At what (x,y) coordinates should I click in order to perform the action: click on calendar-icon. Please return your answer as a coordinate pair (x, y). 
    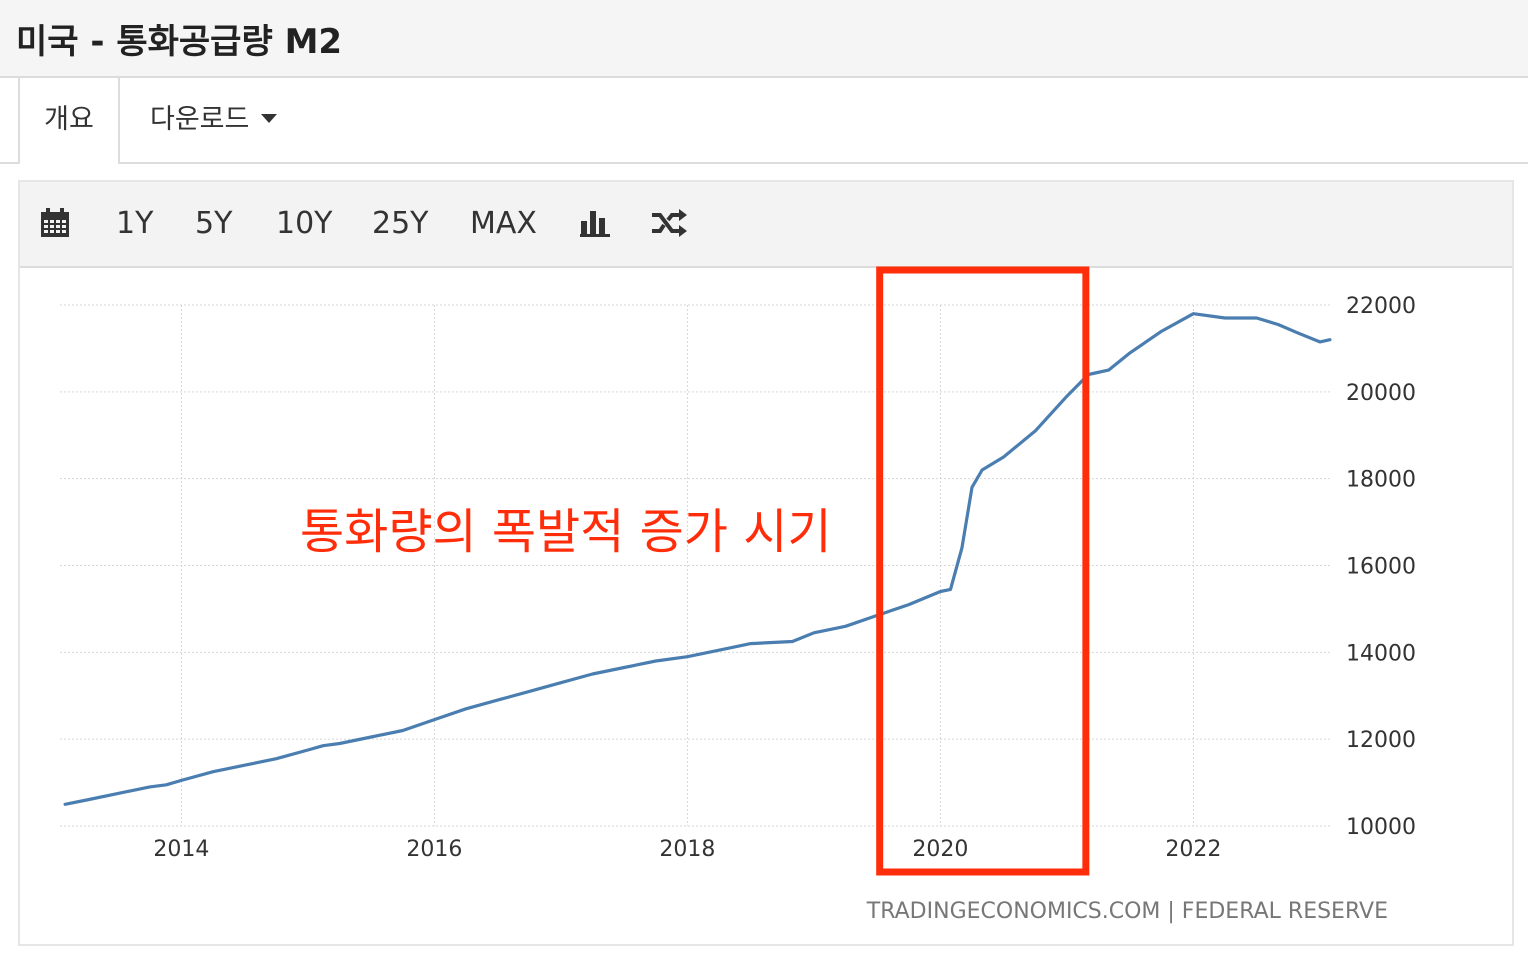
    Looking at the image, I should click on (55, 223).